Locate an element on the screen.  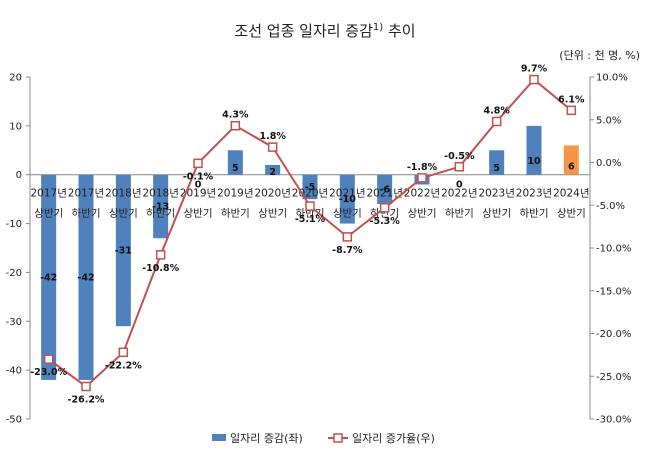
chart-title: 조선 업종 일자리 증감1) 추이 is located at coordinates (324, 31).